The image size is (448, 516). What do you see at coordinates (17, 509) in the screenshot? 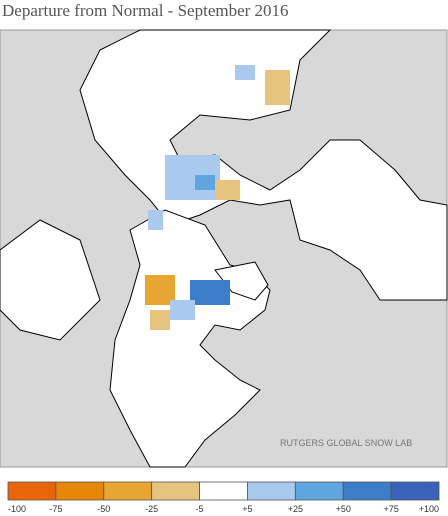
I see `legend-label: -100` at bounding box center [17, 509].